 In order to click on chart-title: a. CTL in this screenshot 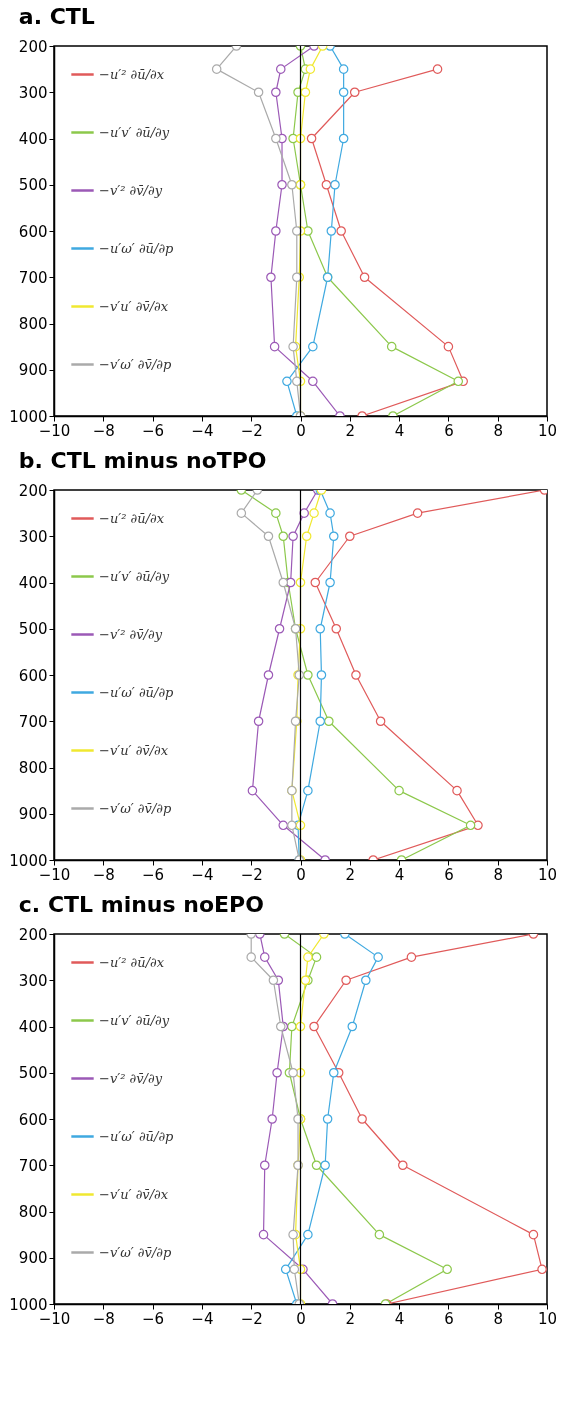, I will do `click(56, 16)`.